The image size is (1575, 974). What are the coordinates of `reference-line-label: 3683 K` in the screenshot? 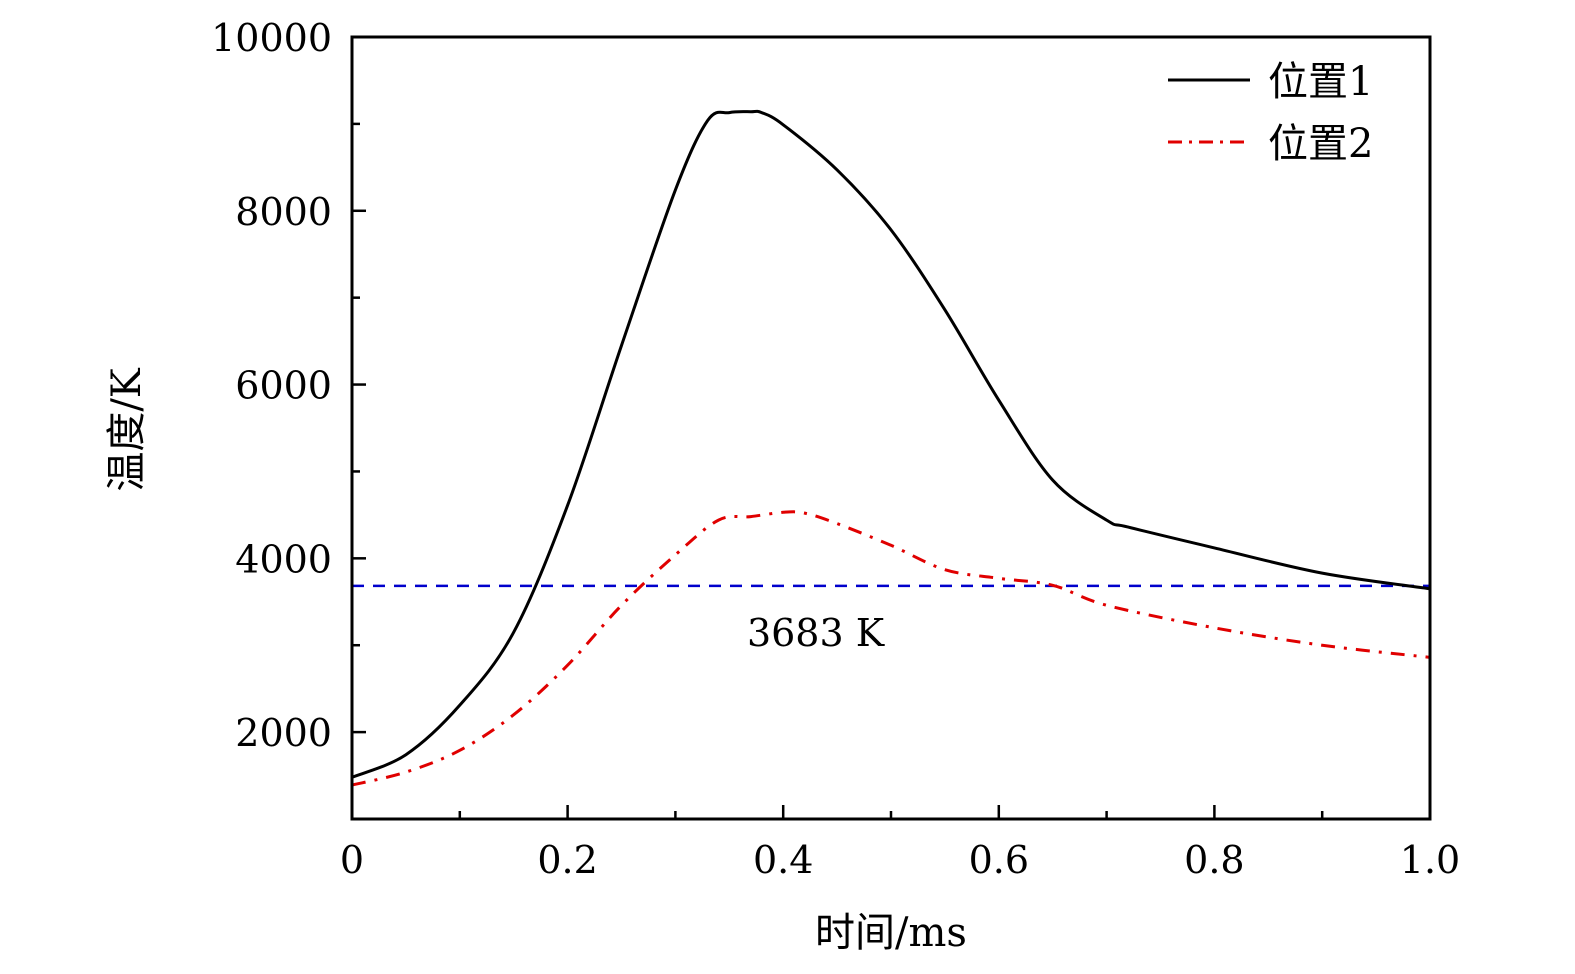 It's located at (816, 633).